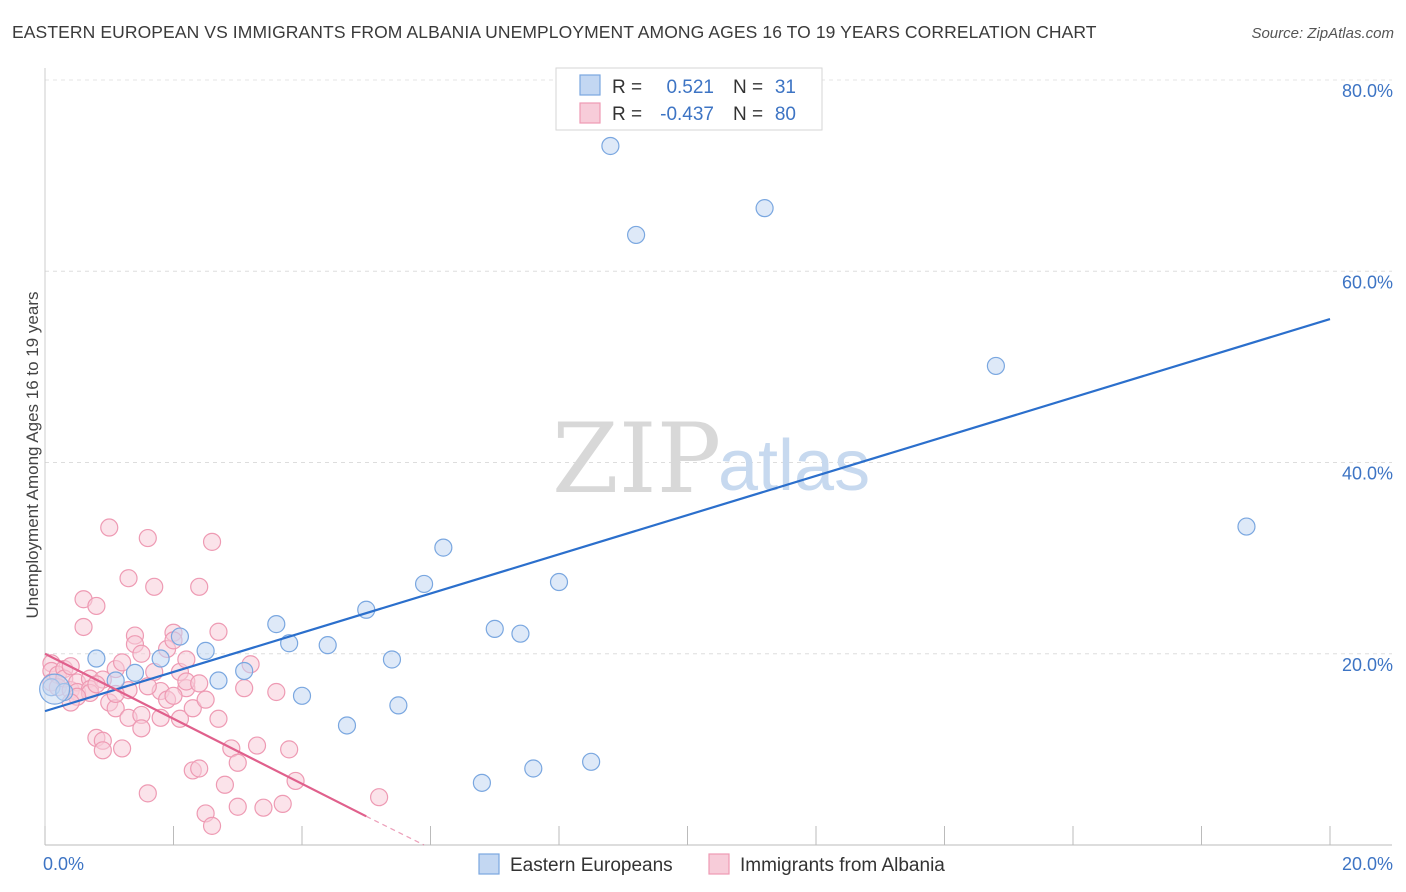  I want to click on legend-r-label-1: R =, so click(627, 87).